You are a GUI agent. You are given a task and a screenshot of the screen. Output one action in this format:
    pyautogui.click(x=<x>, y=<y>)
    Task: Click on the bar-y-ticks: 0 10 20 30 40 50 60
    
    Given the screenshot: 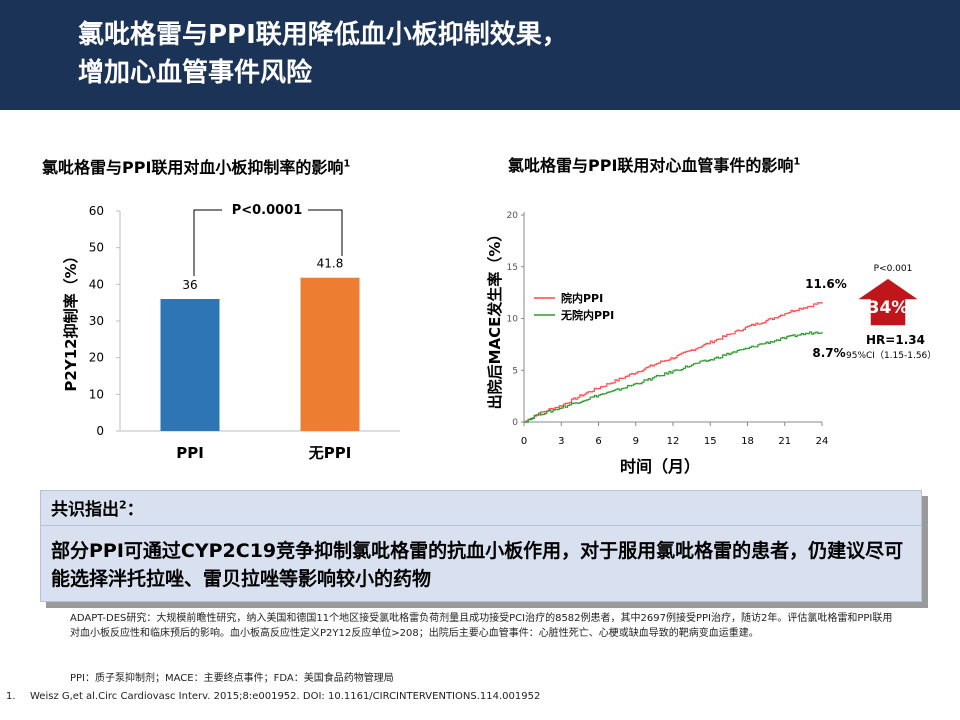 What is the action you would take?
    pyautogui.click(x=104, y=321)
    